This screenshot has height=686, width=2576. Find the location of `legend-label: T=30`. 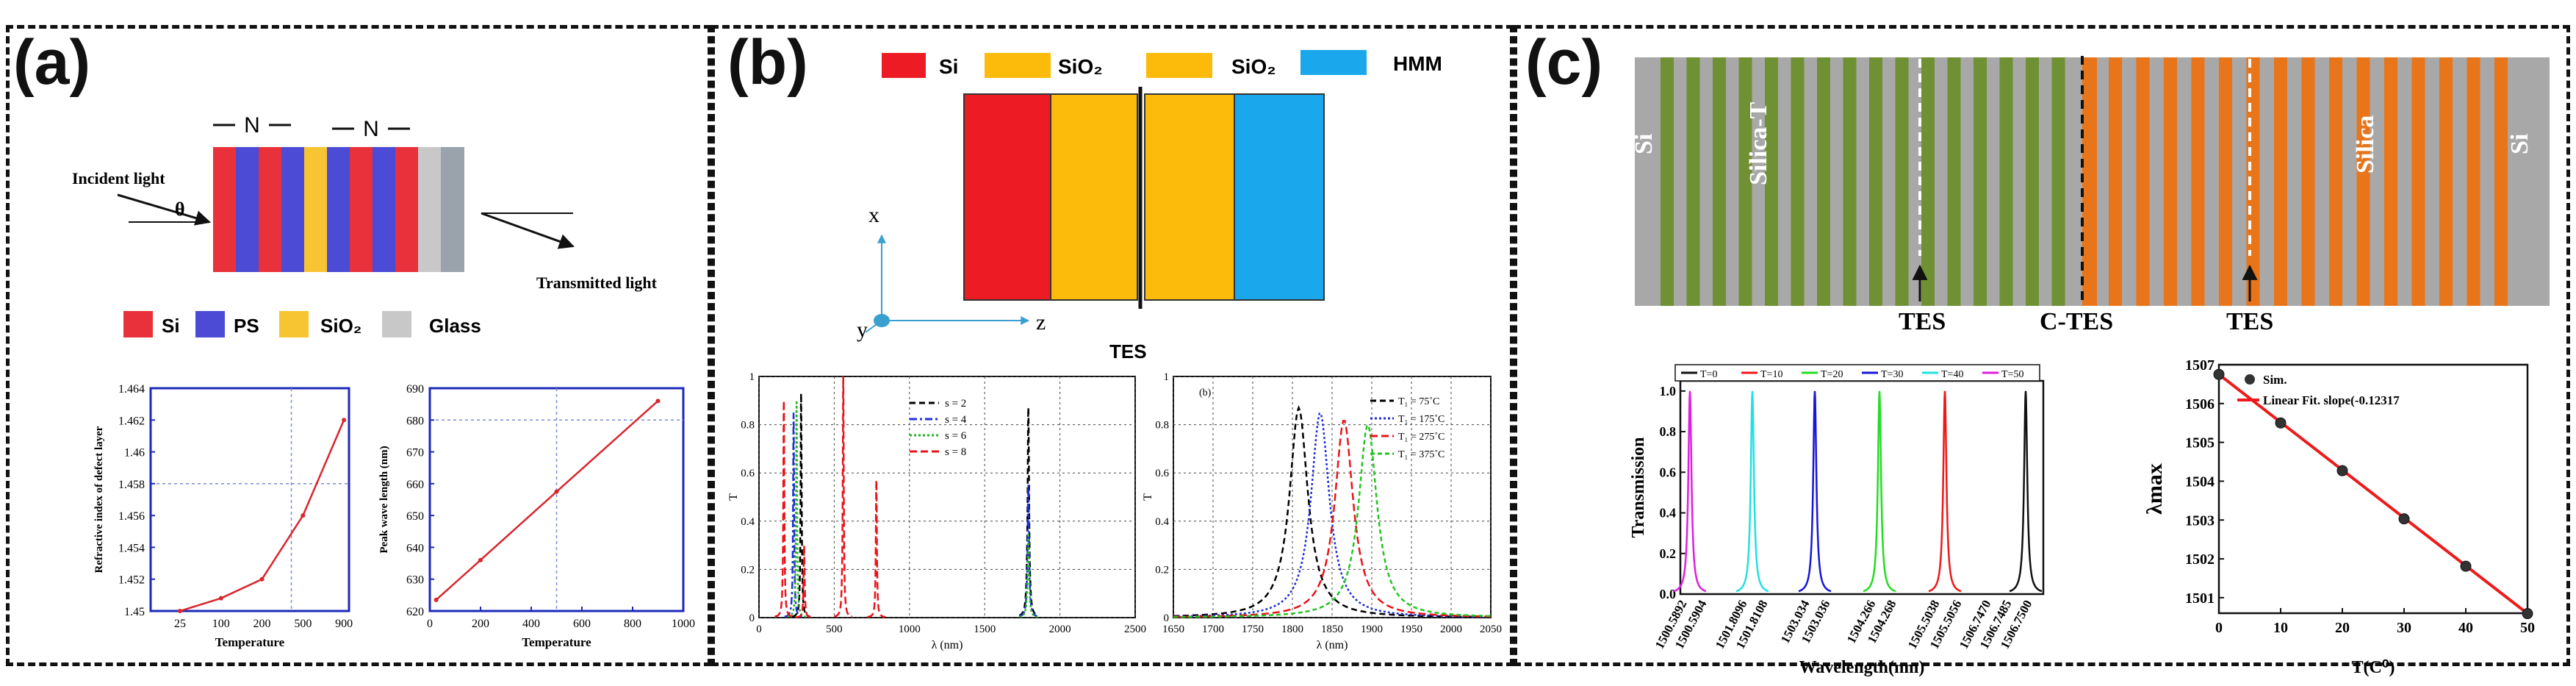

legend-label: T=30 is located at coordinates (1892, 374).